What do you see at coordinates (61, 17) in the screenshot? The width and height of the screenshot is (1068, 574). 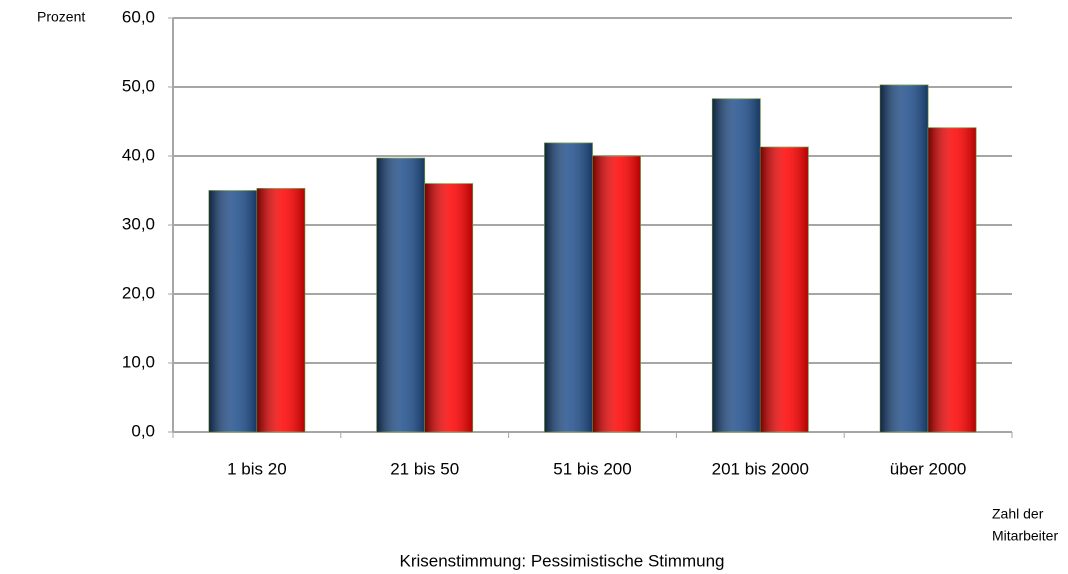 I see `y-axis-label: Prozent` at bounding box center [61, 17].